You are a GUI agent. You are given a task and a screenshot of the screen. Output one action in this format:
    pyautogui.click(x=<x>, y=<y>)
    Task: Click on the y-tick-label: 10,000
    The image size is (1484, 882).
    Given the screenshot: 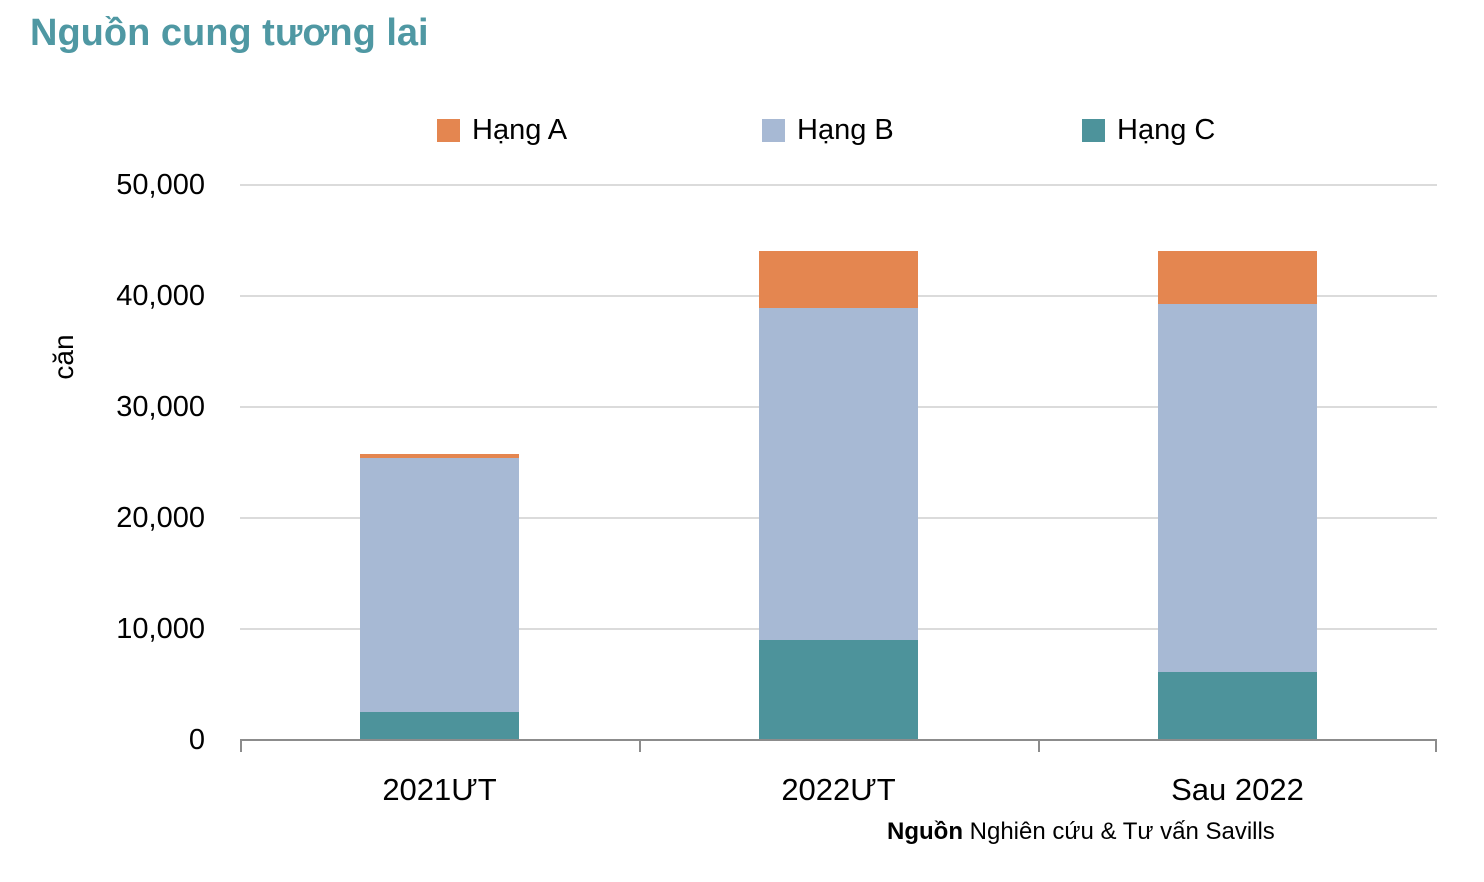 What is the action you would take?
    pyautogui.click(x=160, y=629)
    